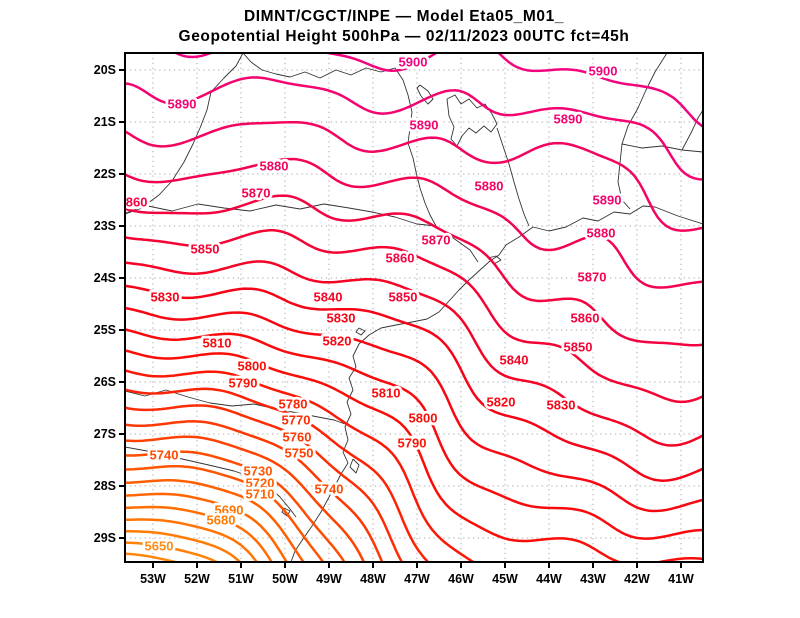 The width and height of the screenshot is (800, 618). I want to click on x-axis-label: 52W, so click(197, 579).